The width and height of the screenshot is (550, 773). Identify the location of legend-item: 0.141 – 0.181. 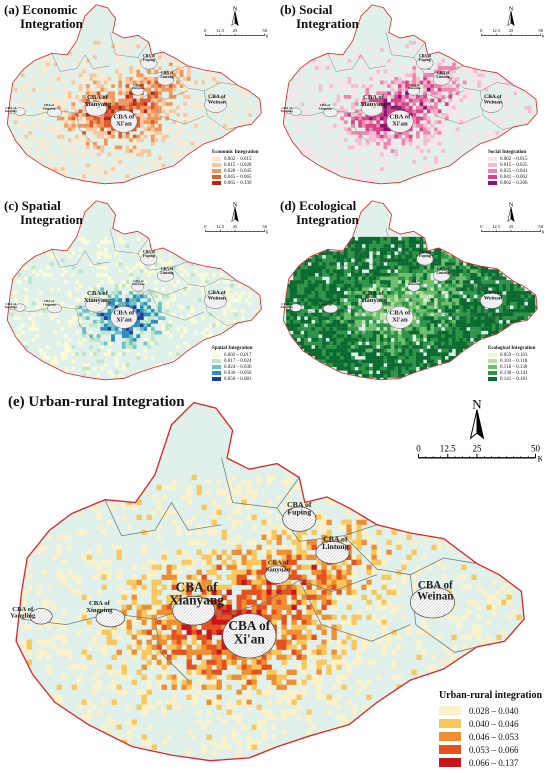
(511, 379).